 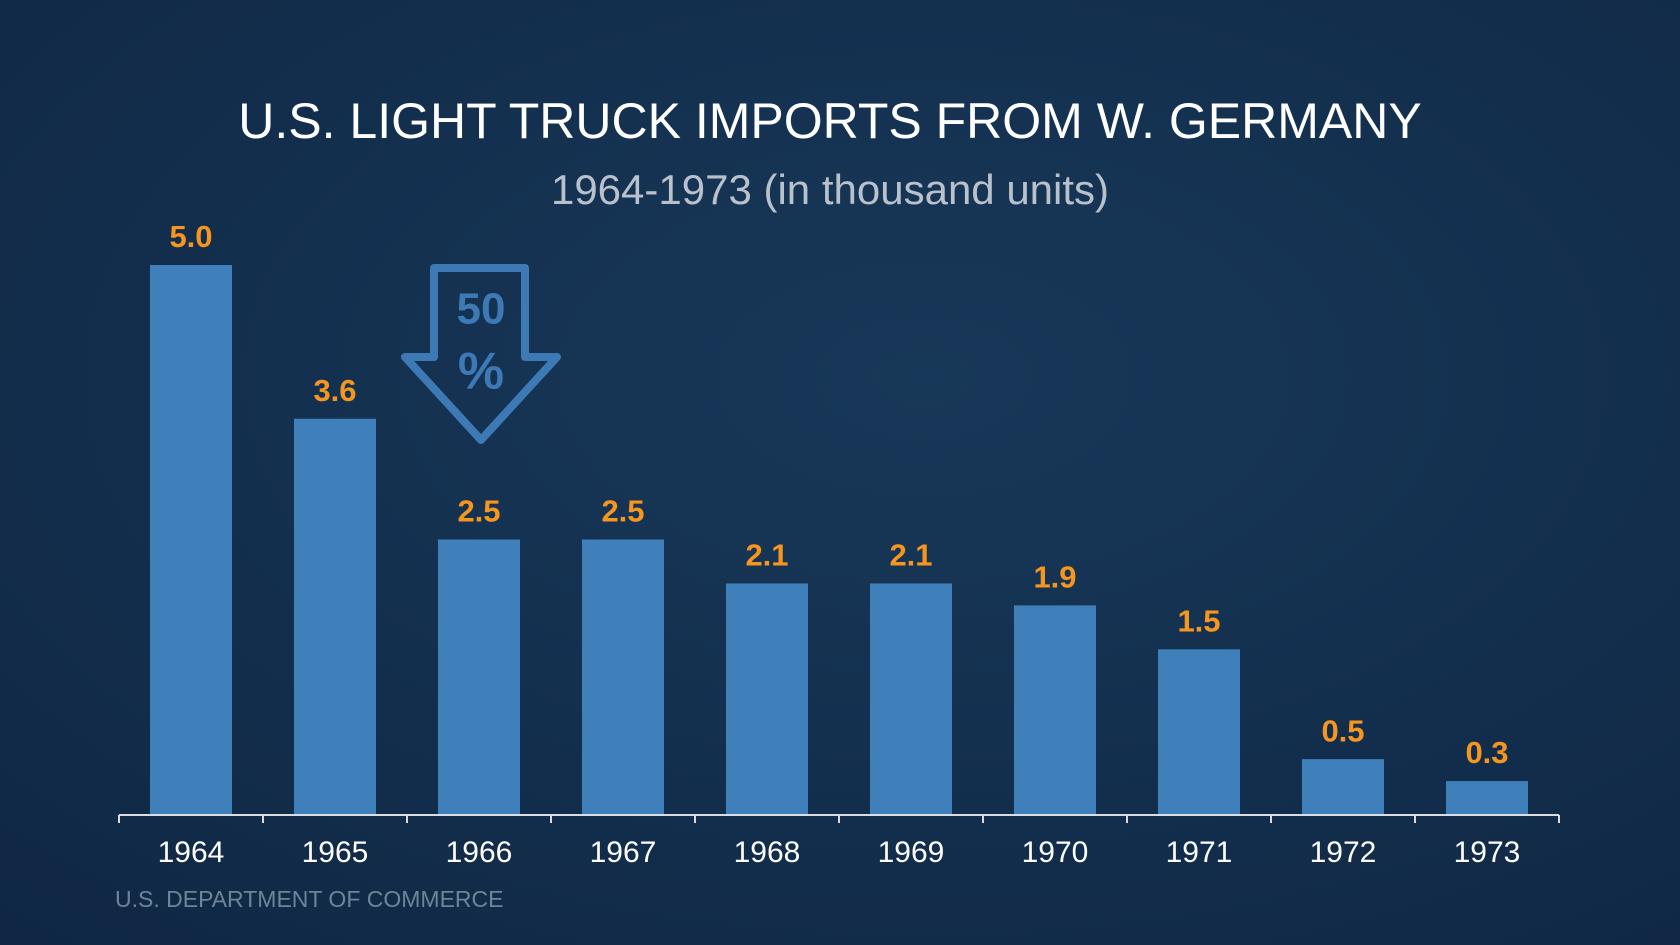 I want to click on value-label: 1.9, so click(x=1054, y=577).